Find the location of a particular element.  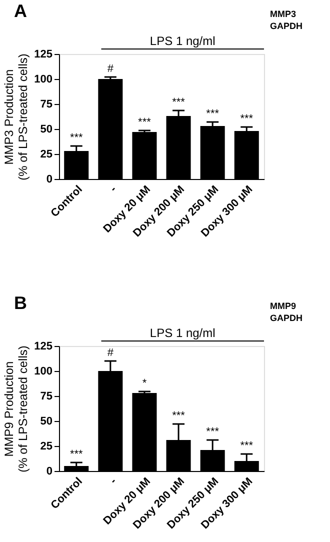

y-axis-title: MMP3 Production (% of LPS-treated cells) is located at coordinates (16, 117).